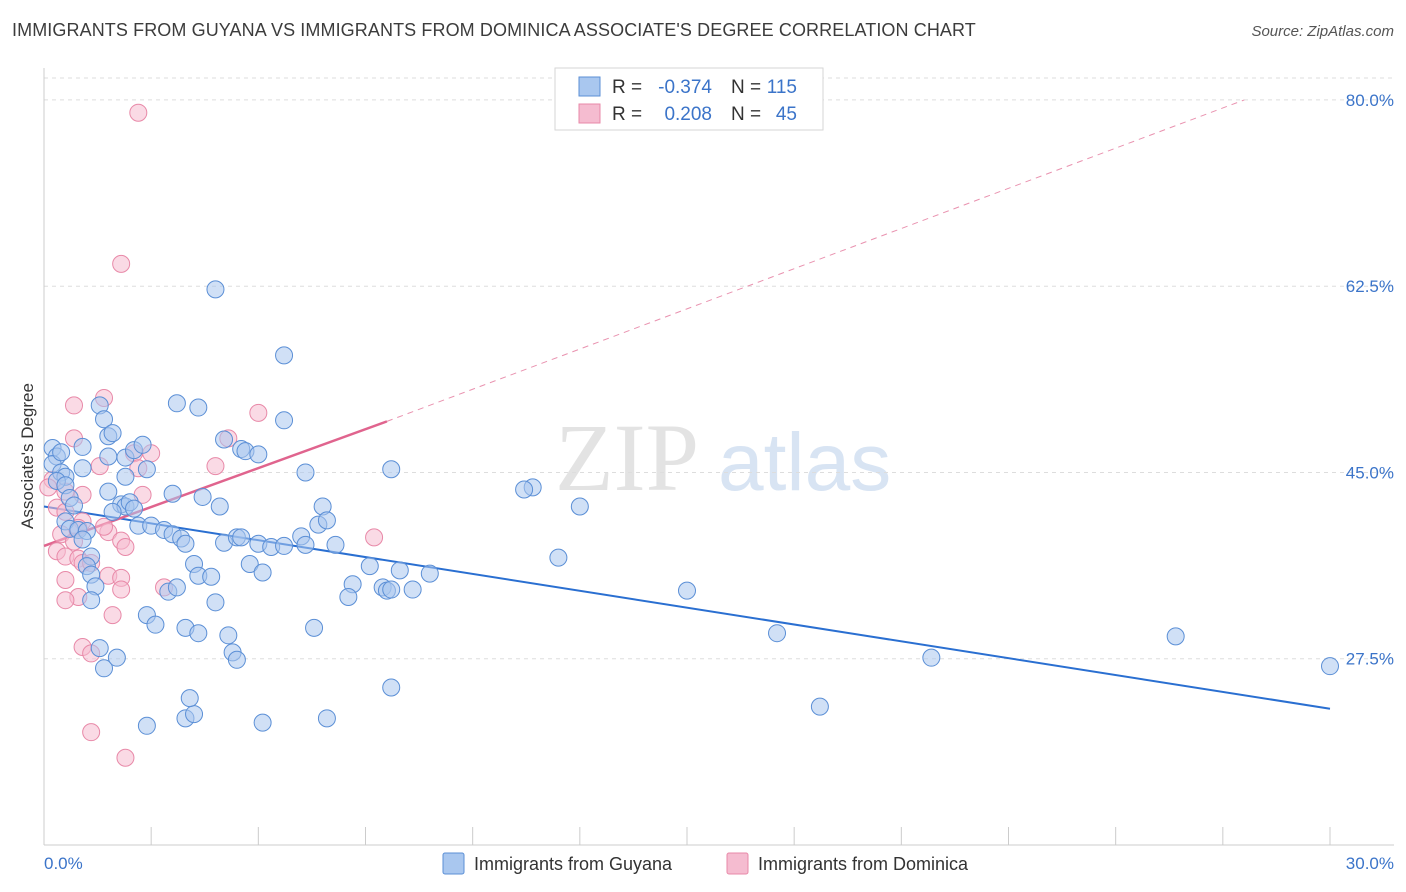 The width and height of the screenshot is (1406, 892). Describe the element at coordinates (804, 462) in the screenshot. I see `watermark-atlas: atlas` at that location.